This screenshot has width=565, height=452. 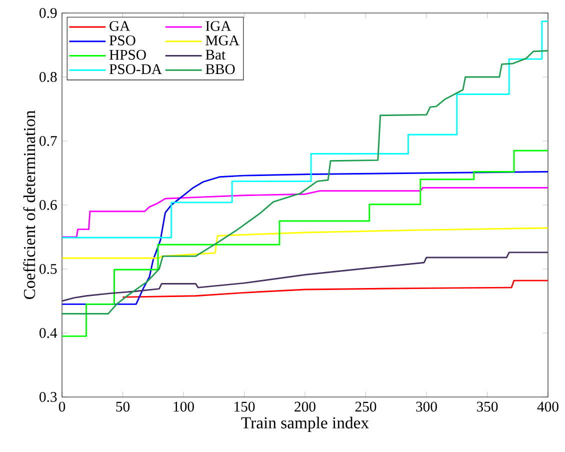 What do you see at coordinates (48, 77) in the screenshot?
I see `y-tick-label: 0.8` at bounding box center [48, 77].